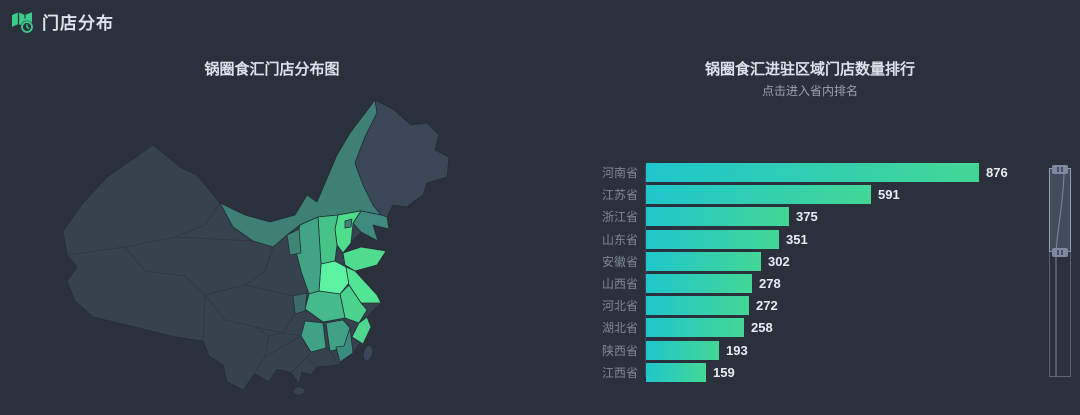  I want to click on bar-row: 湖北省 258, so click(793, 328).